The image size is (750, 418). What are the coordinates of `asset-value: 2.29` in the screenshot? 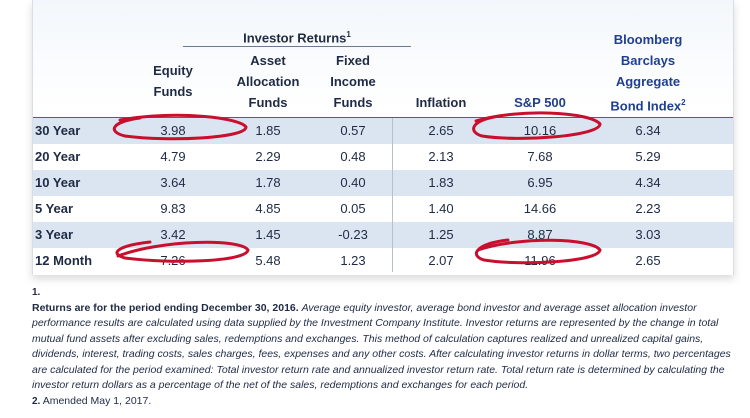 It's located at (268, 156).